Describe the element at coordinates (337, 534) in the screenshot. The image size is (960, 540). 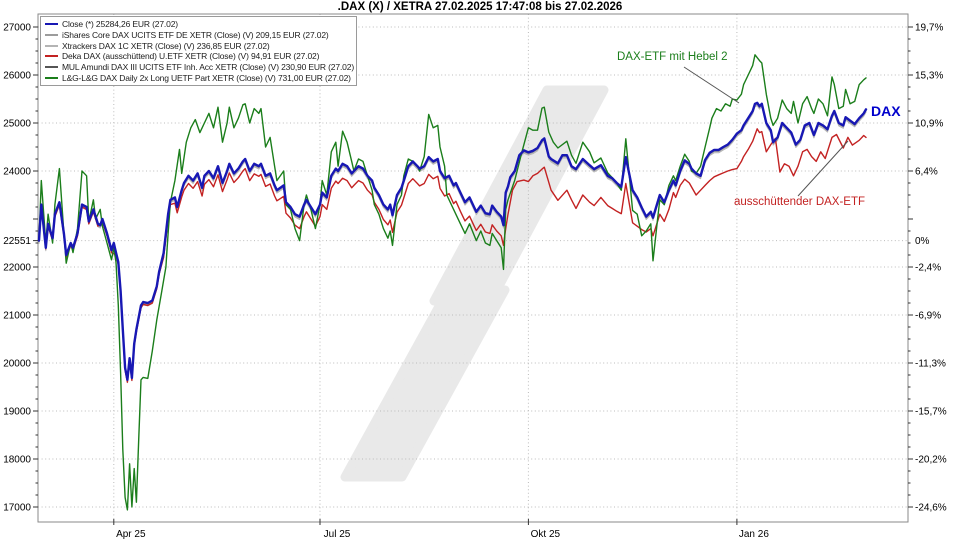
I see `x-axis-label: Jul 25` at that location.